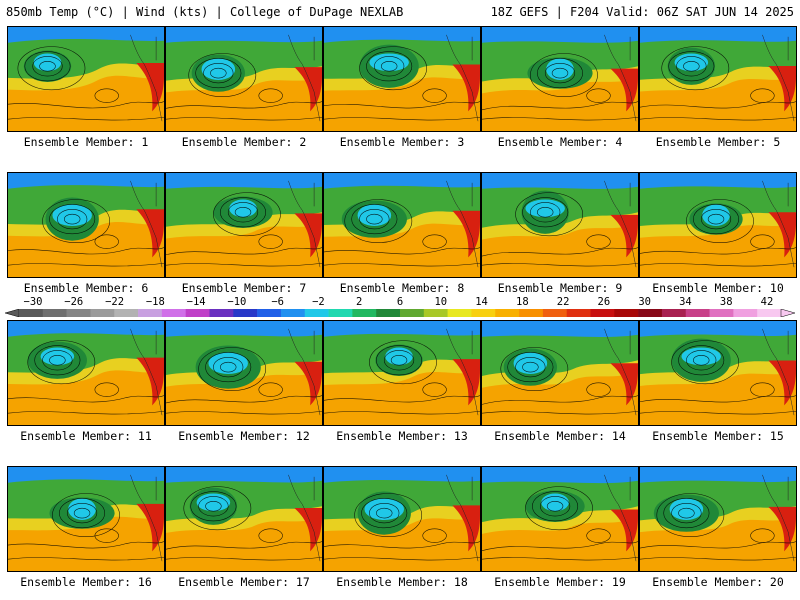 This screenshot has width=800, height=600. I want to click on ensemble-member-label: Ensemble Member: 20, so click(718, 582).